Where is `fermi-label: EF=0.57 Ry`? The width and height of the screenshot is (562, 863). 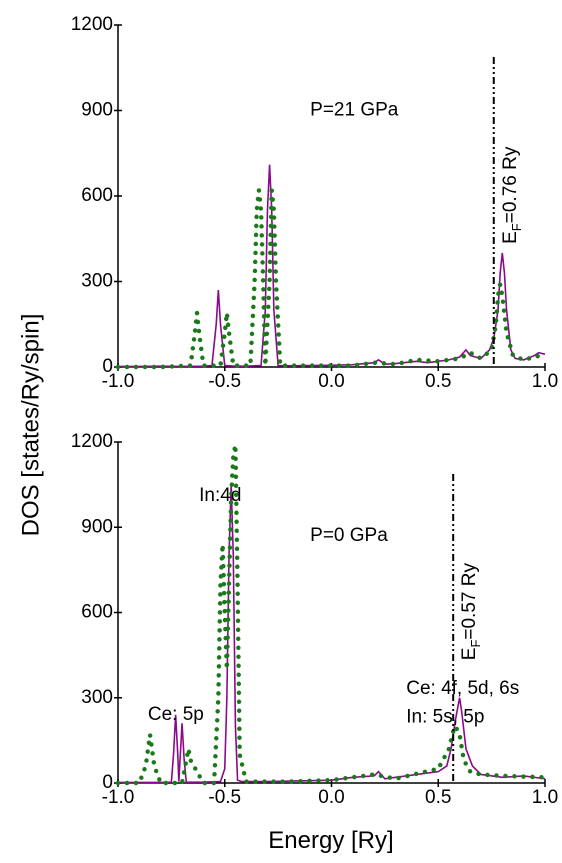
fermi-label: EF=0.57 Ry is located at coordinates (471, 612).